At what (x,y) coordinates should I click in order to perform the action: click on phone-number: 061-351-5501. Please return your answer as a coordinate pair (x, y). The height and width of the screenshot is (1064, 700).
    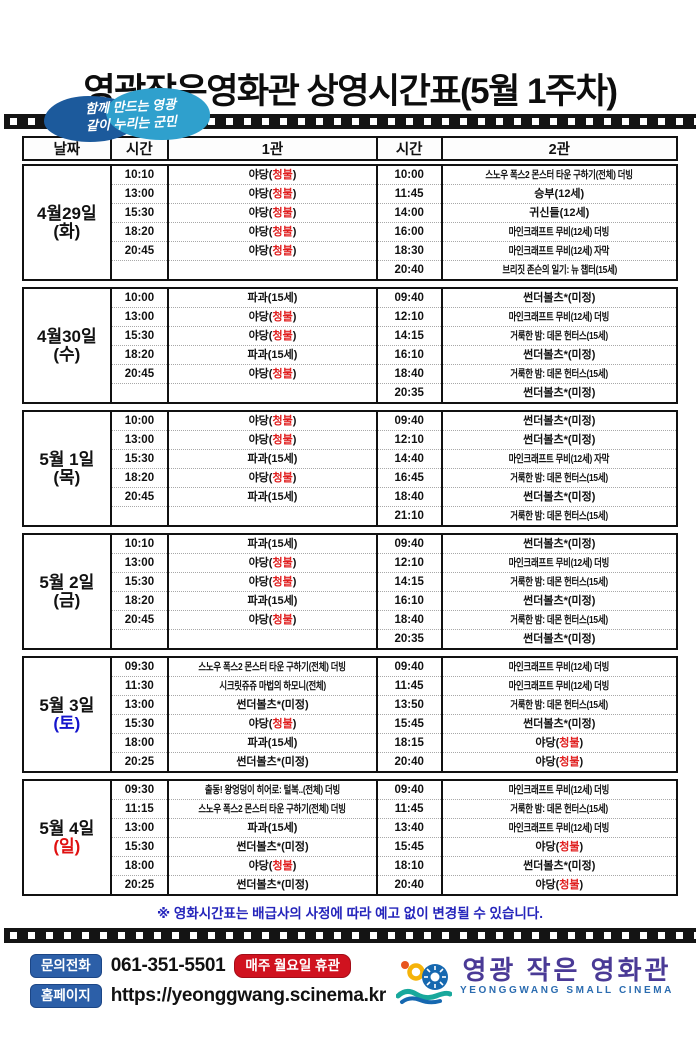
    Looking at the image, I should click on (168, 965).